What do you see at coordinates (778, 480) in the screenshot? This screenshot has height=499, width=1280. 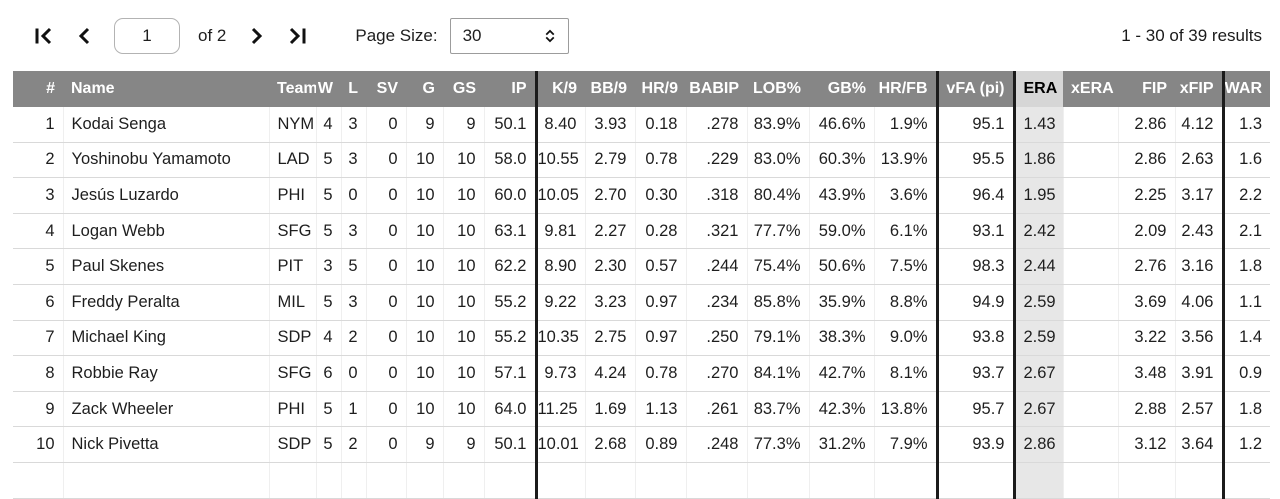 I see `cell-lob` at bounding box center [778, 480].